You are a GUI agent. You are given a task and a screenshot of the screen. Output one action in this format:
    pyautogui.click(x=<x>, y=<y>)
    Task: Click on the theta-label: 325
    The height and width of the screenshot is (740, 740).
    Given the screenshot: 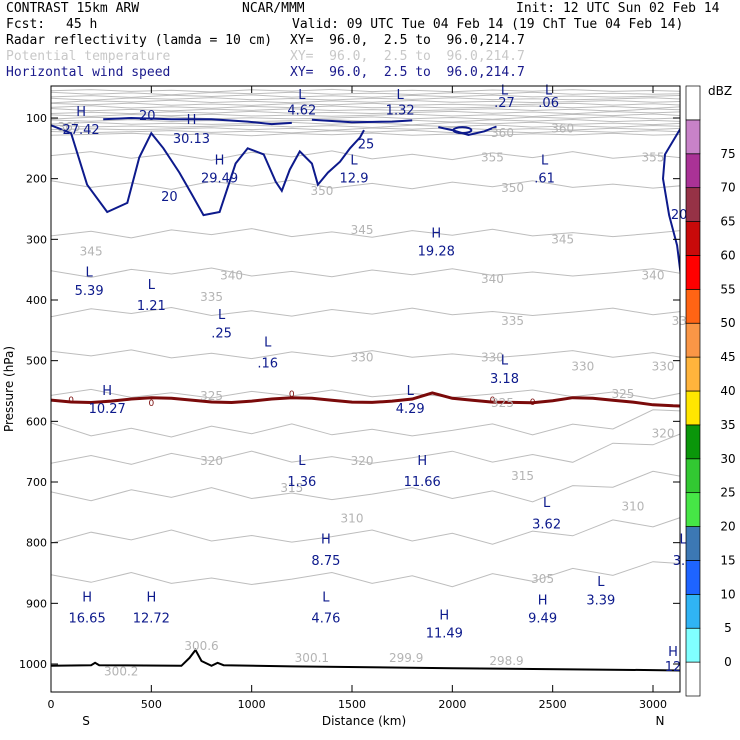 What is the action you would take?
    pyautogui.click(x=502, y=403)
    